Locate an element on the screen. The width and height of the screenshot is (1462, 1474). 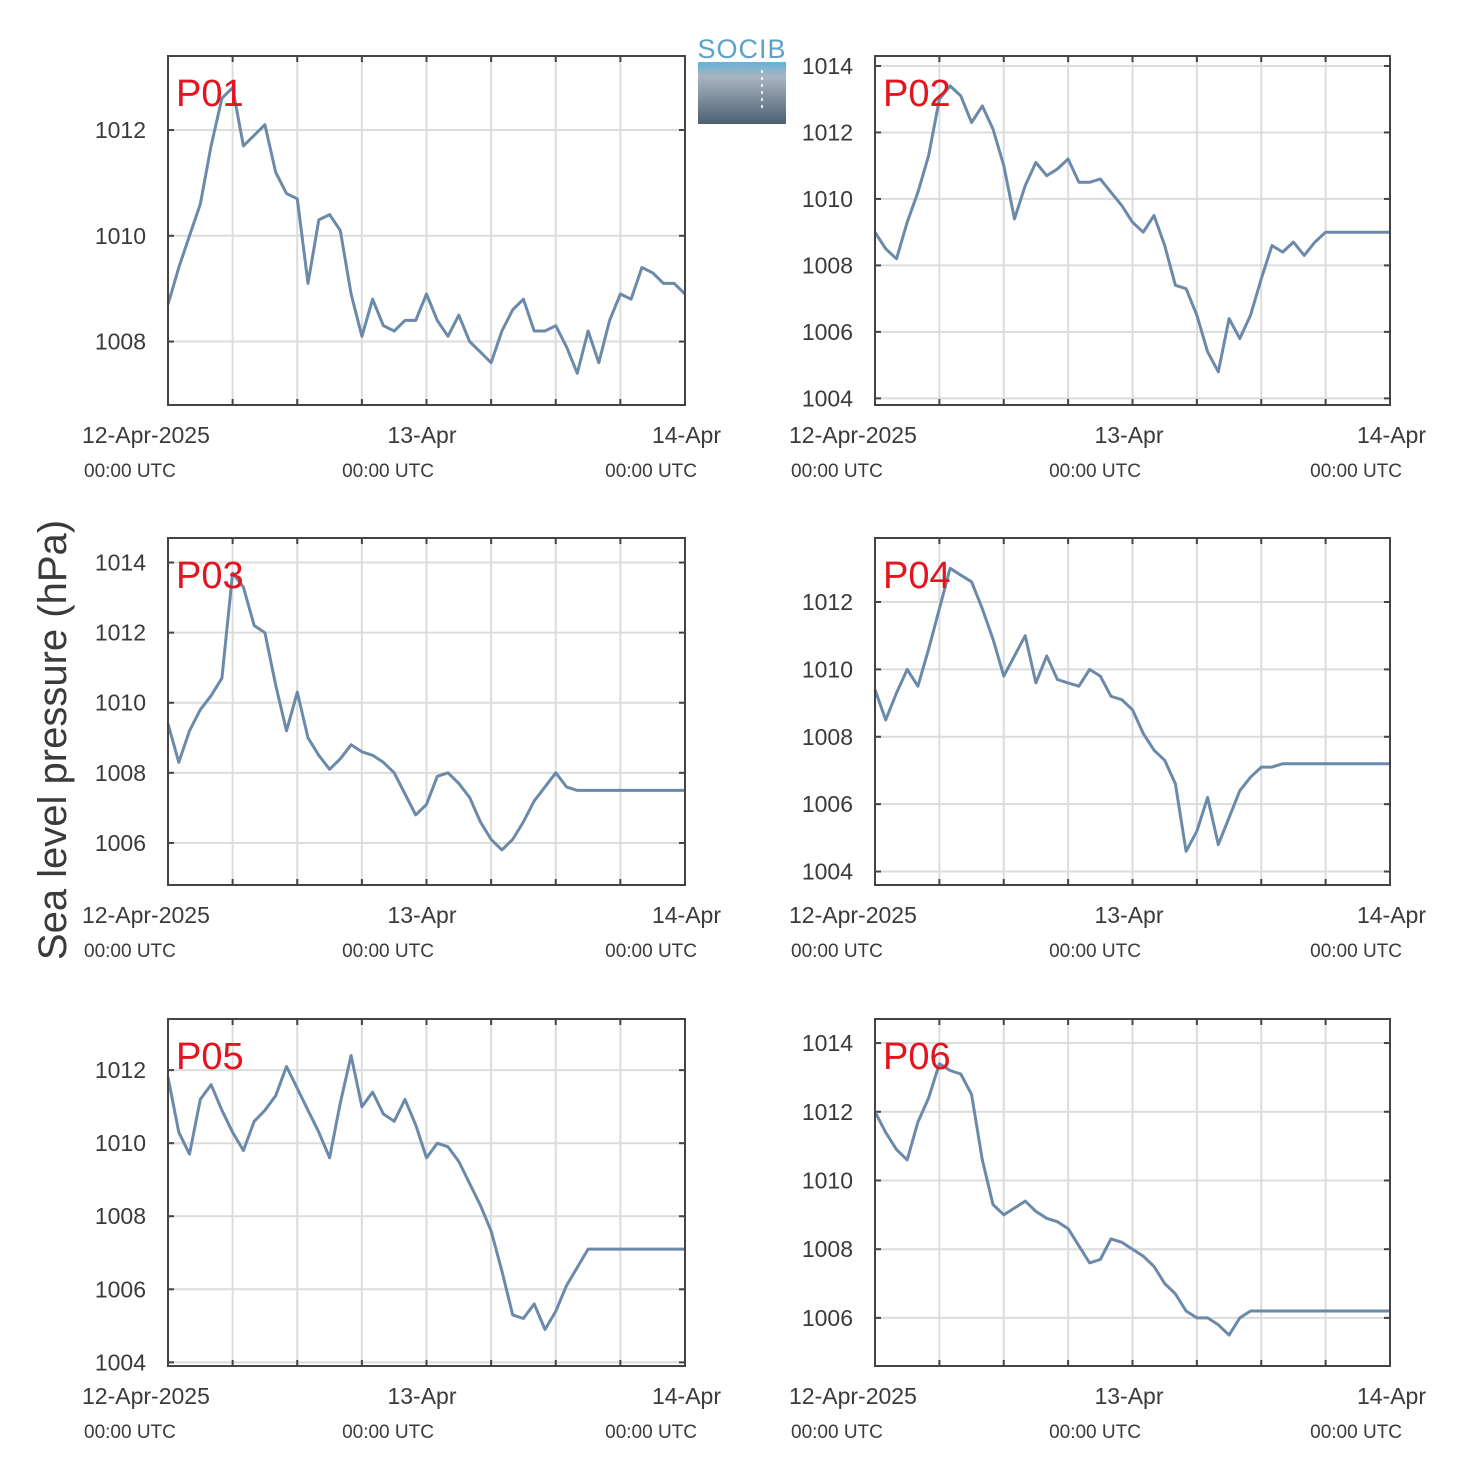
panel-label: P03 is located at coordinates (210, 576).